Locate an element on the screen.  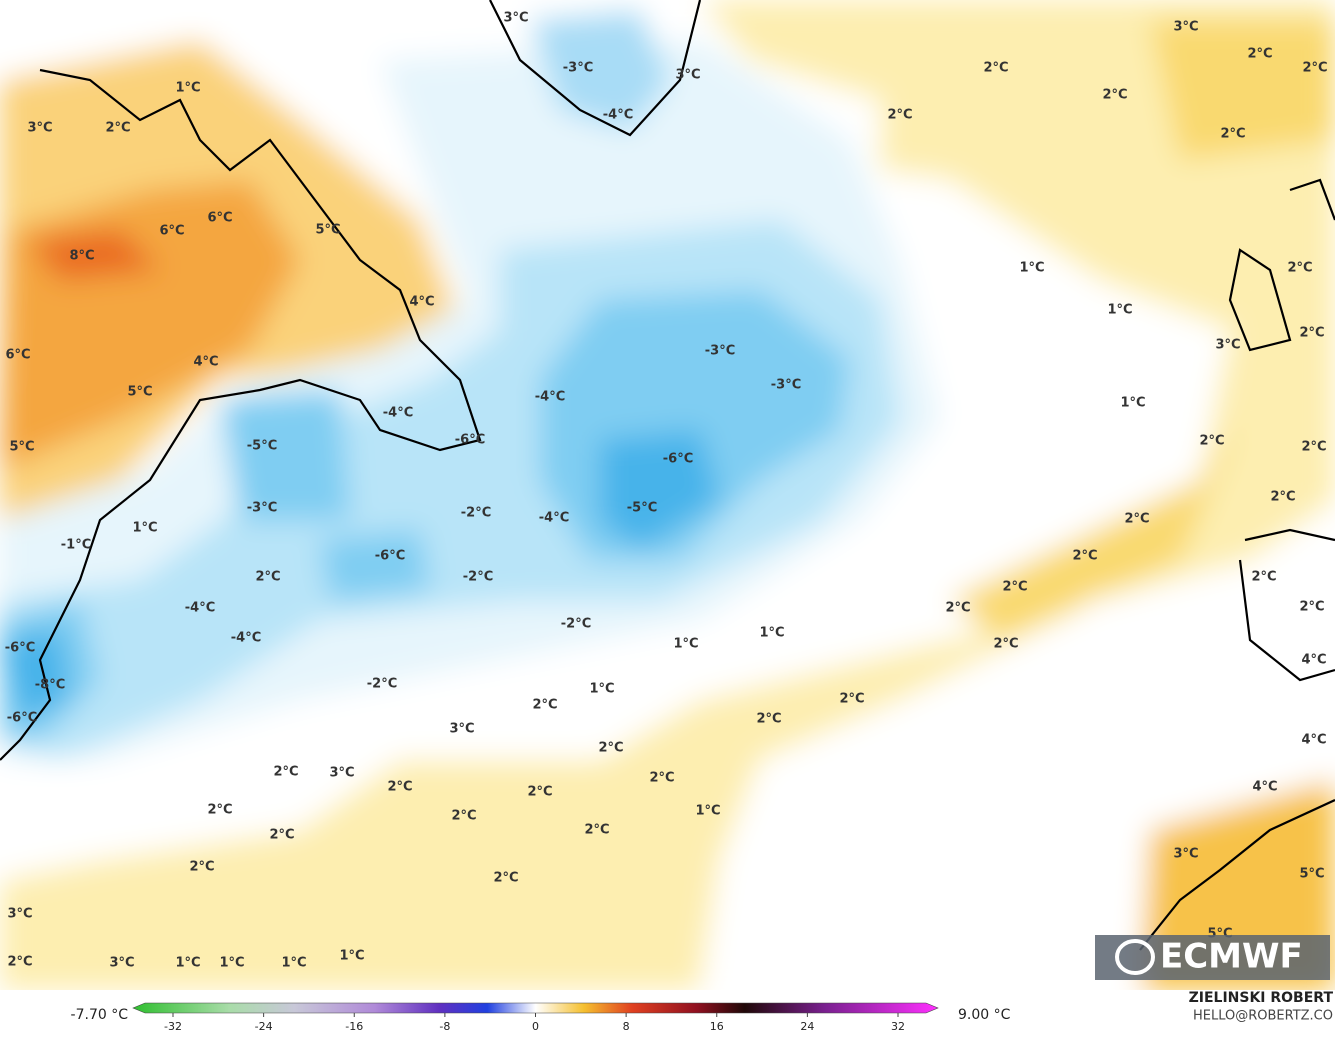
colorbar-min-label: -7.70 °C is located at coordinates (100, 1015).